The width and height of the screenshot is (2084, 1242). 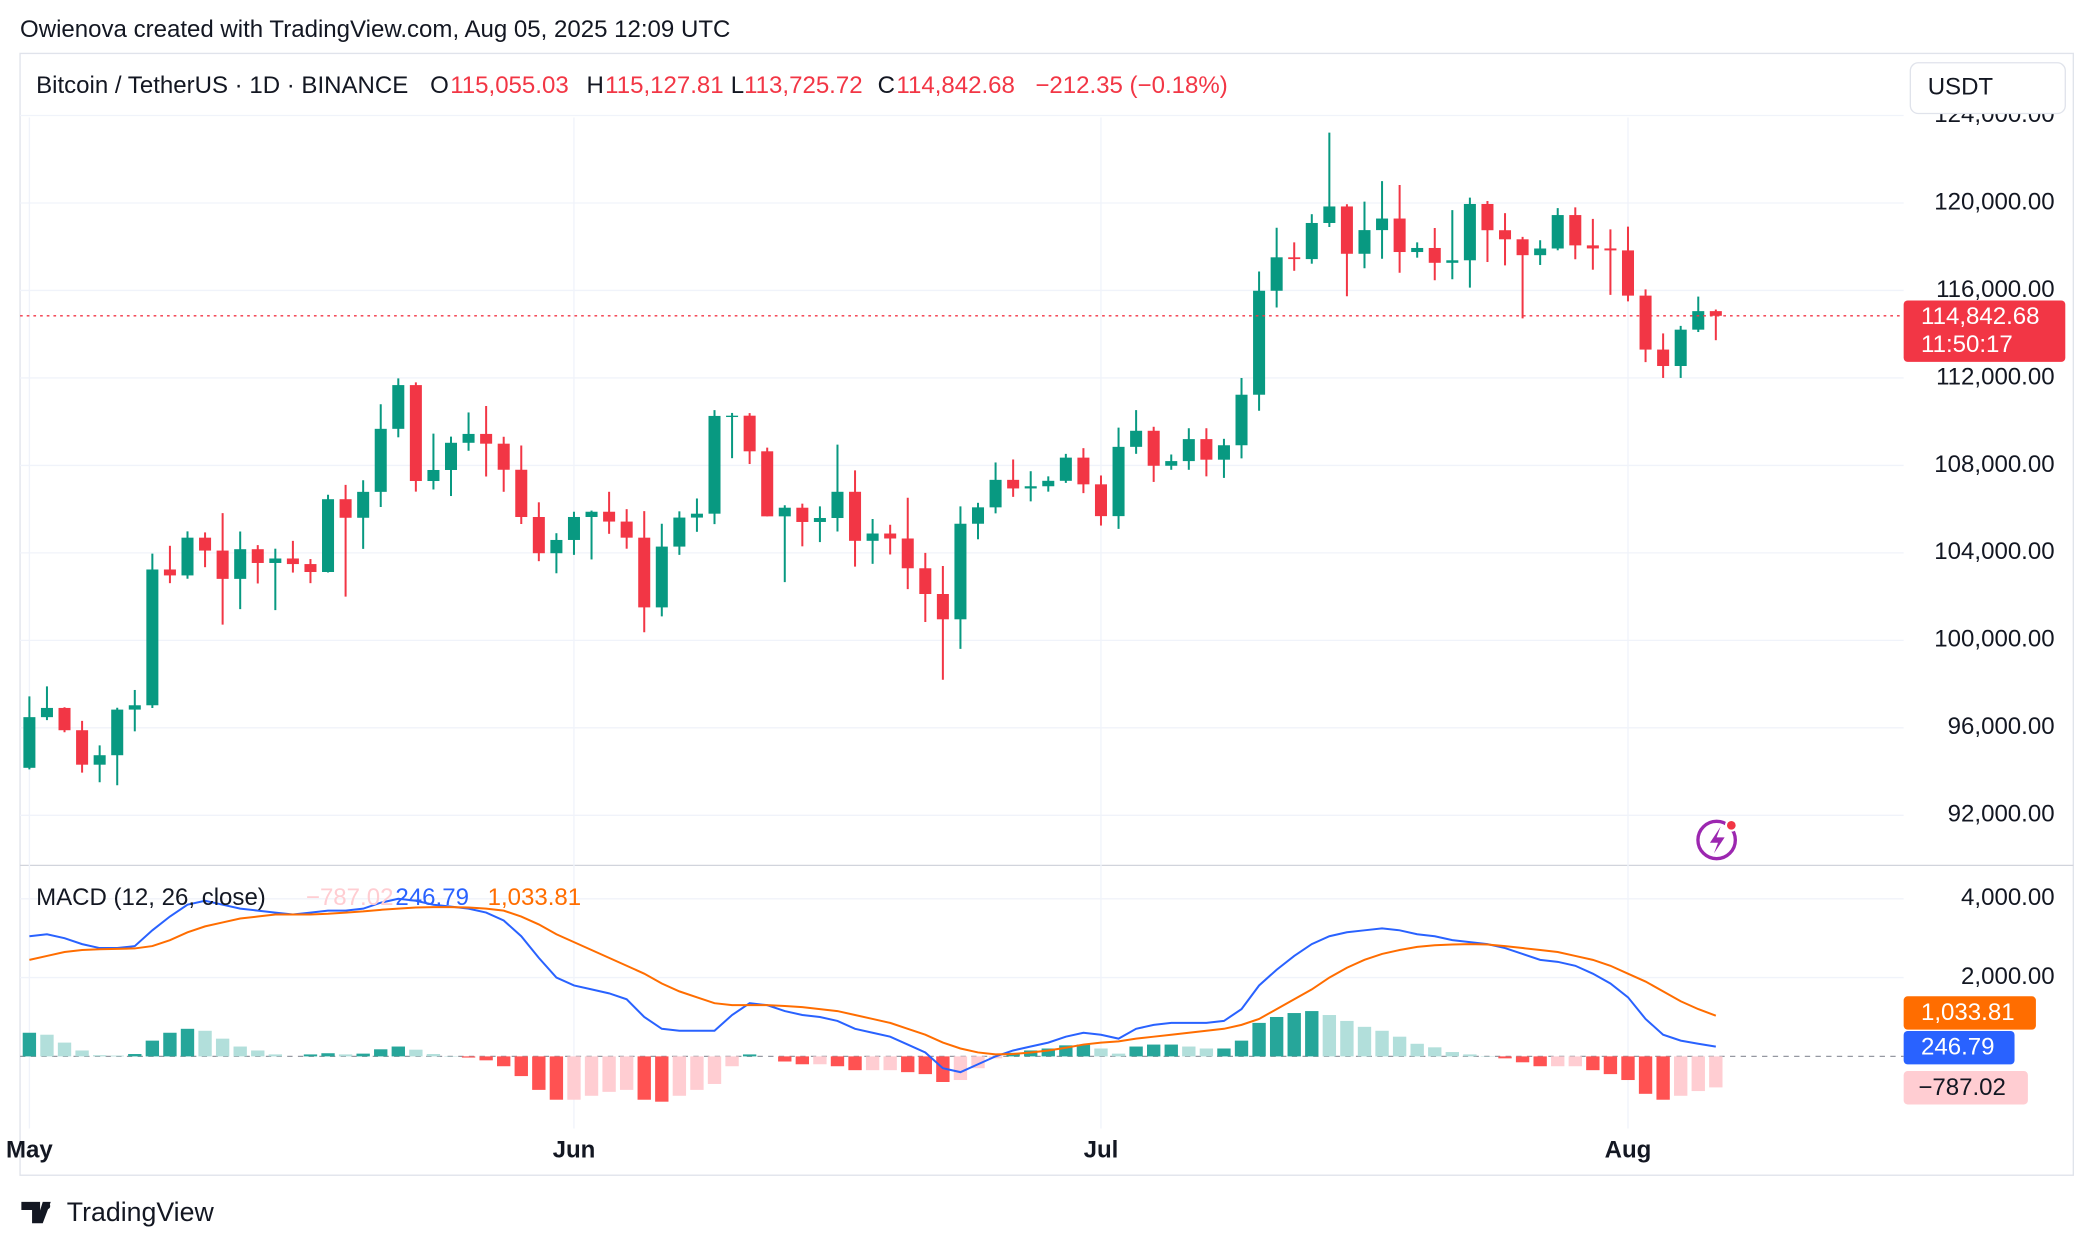 I want to click on field-value: 114,842.68, so click(x=955, y=85).